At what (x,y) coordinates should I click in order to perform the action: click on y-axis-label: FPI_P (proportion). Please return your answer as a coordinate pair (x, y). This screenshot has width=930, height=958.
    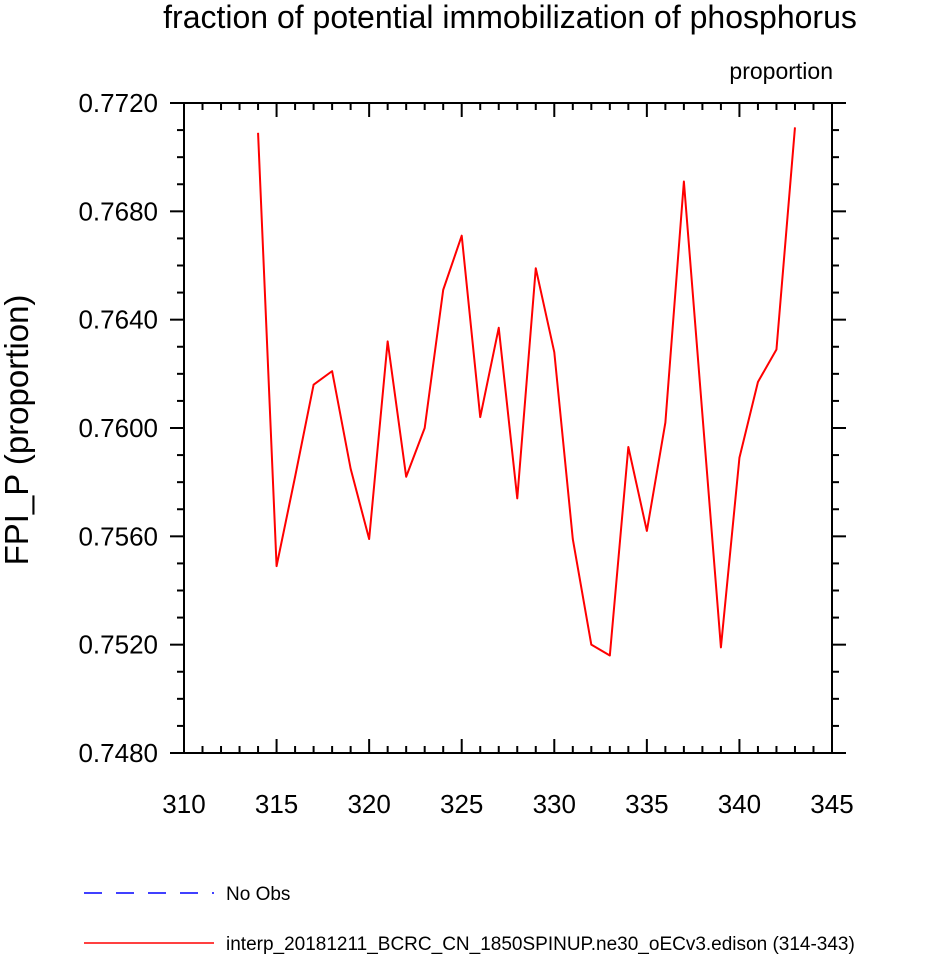
    Looking at the image, I should click on (17, 430).